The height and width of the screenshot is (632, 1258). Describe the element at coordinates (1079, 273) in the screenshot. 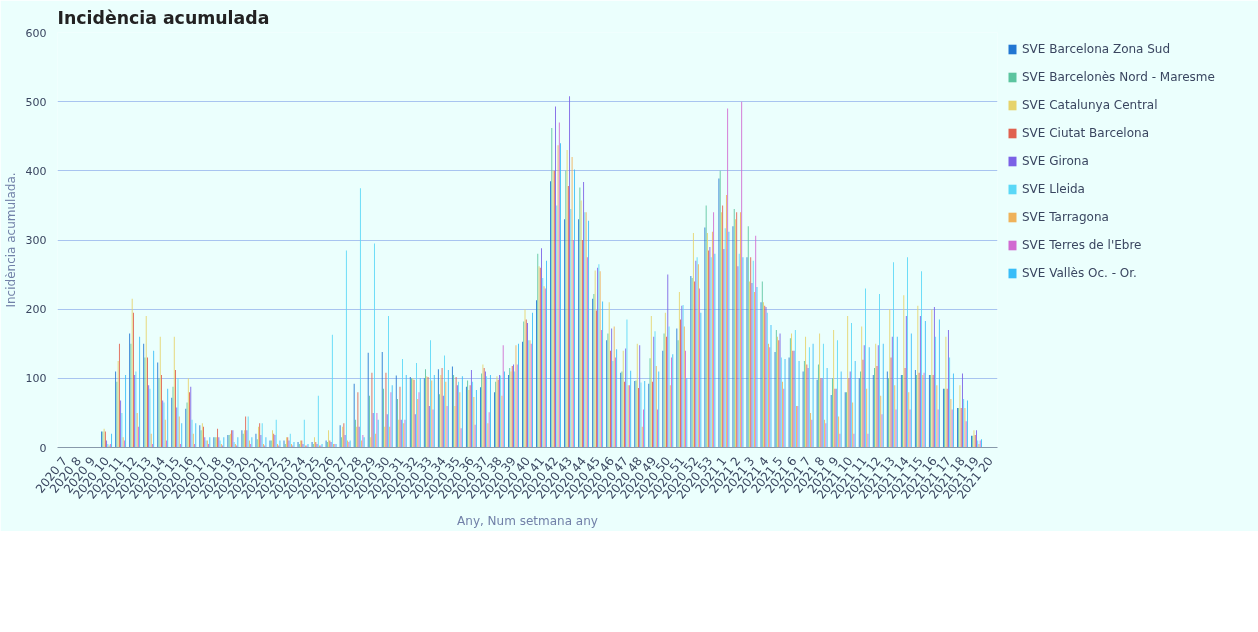

I see `legend-label: SVE Vallès Oc. - Or.` at that location.